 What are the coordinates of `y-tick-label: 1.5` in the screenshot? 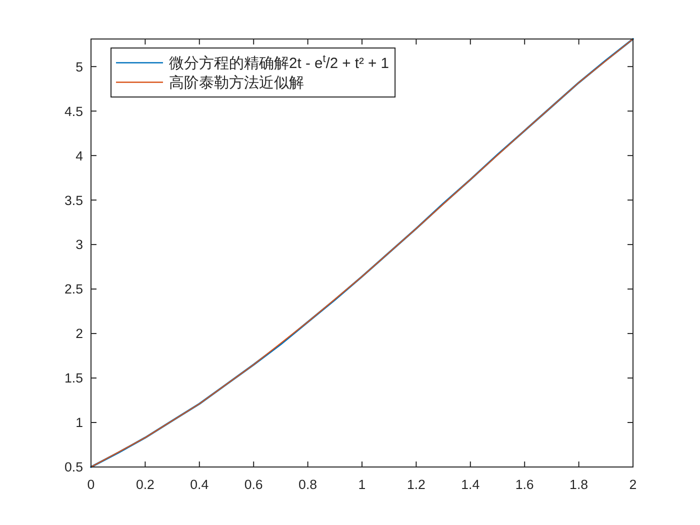 It's located at (73, 378).